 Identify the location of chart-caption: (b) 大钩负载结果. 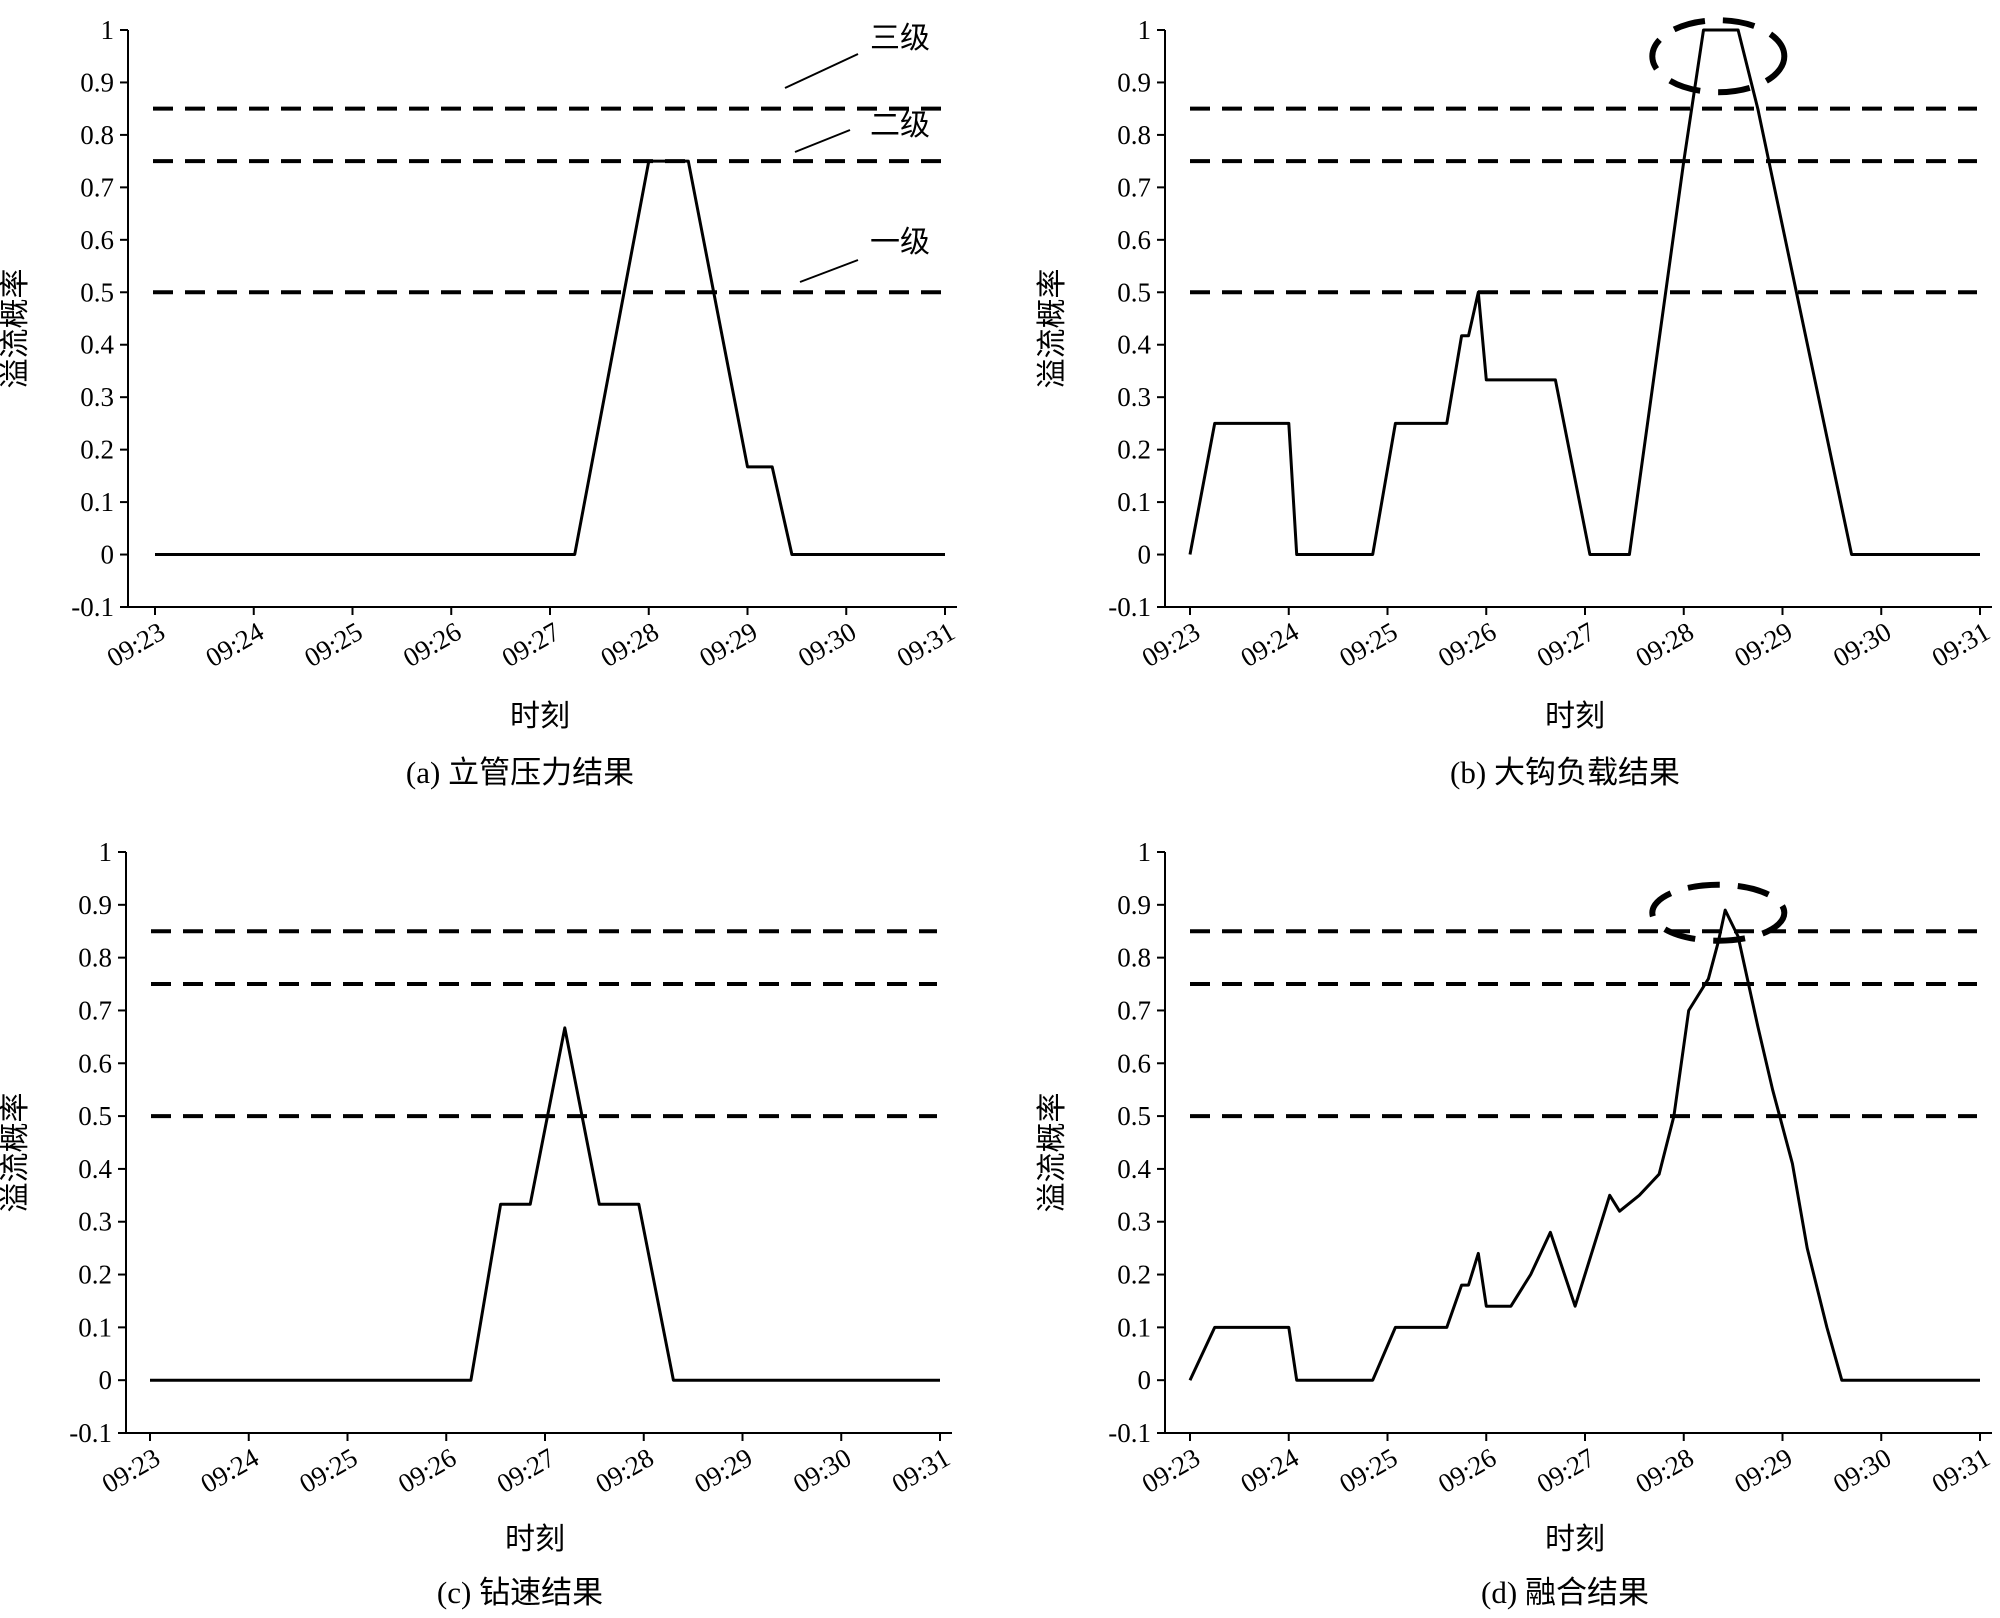
(1565, 772).